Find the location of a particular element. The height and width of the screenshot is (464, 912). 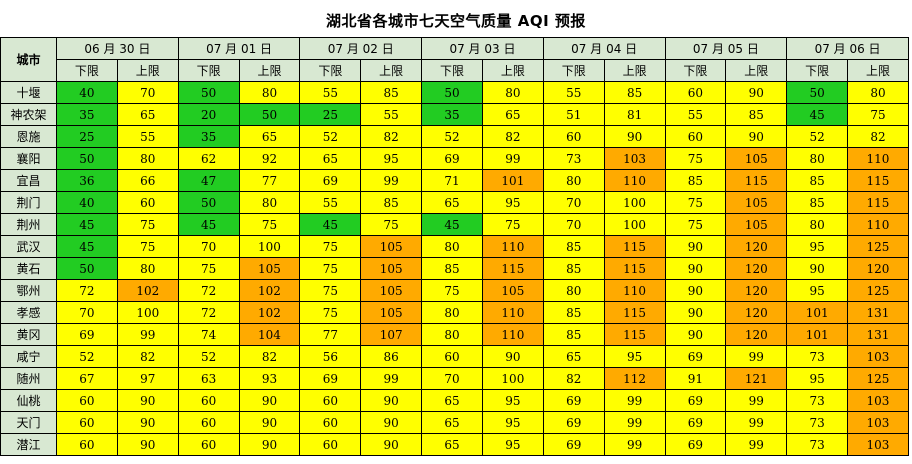

table-row: 天门 60 90 60 90 60 90 65 95 69 99 69 99 73 103 is located at coordinates (454, 422).